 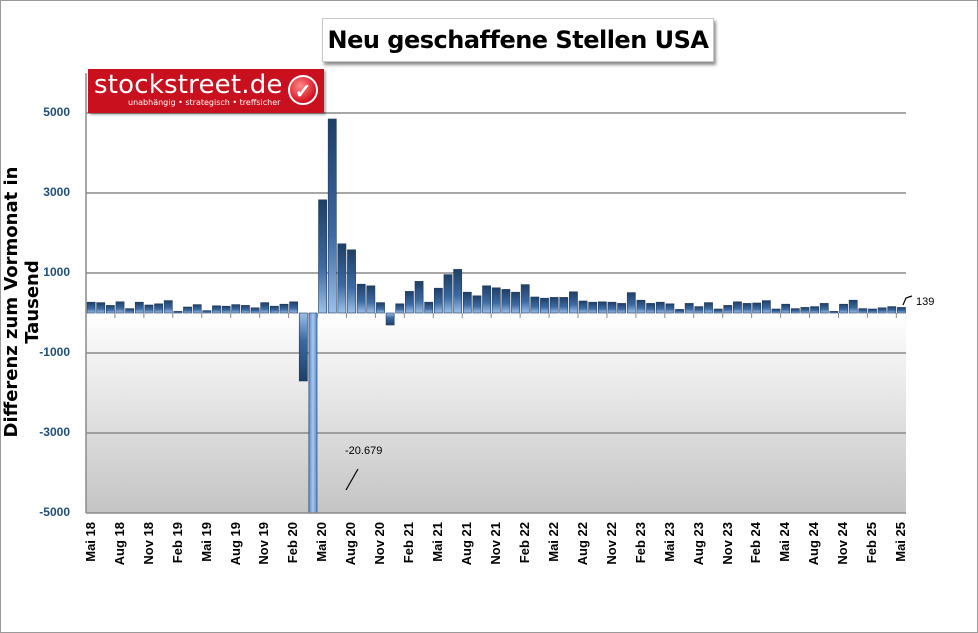 I want to click on x-tick-label: Nov 19, so click(x=264, y=543).